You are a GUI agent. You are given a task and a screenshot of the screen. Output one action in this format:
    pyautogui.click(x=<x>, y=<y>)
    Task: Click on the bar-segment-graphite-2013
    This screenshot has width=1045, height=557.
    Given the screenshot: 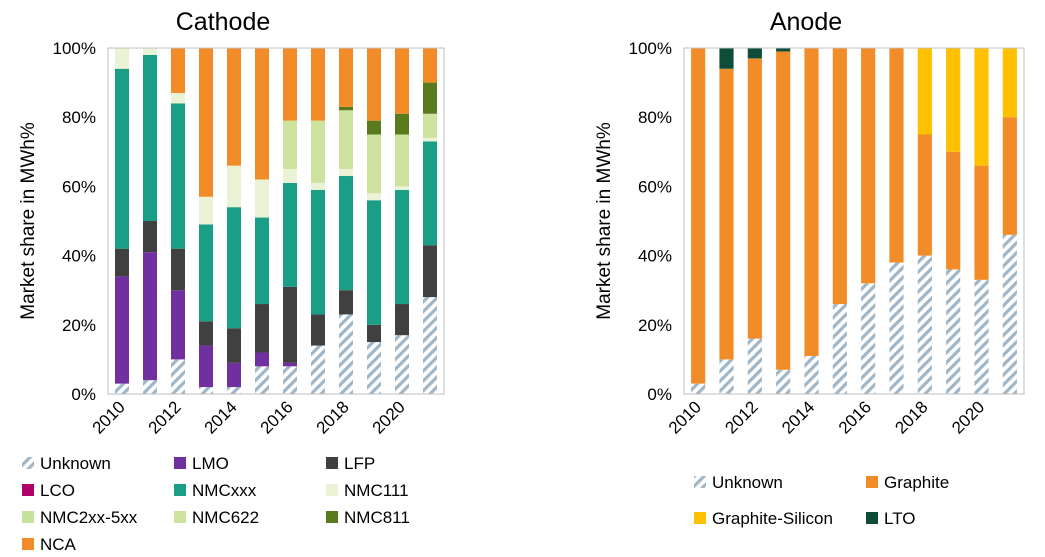 What is the action you would take?
    pyautogui.click(x=783, y=210)
    